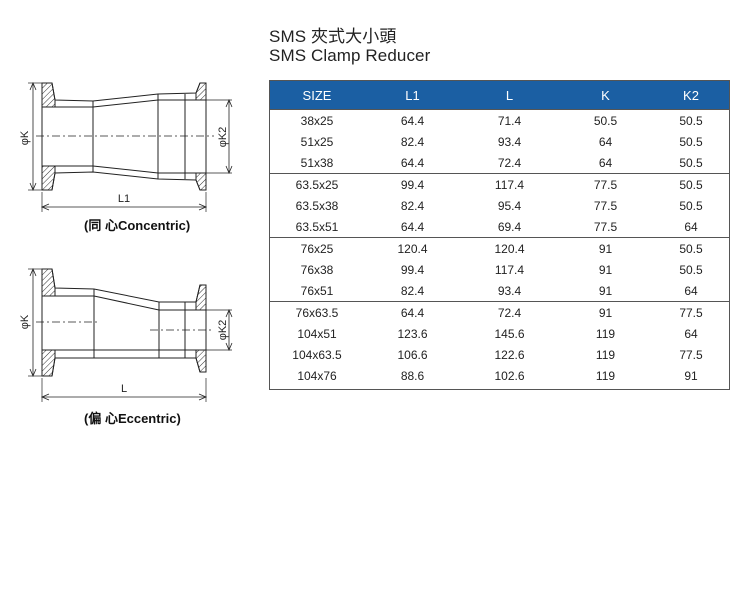  What do you see at coordinates (25, 321) in the screenshot?
I see `eccentric-dim-k: φK` at bounding box center [25, 321].